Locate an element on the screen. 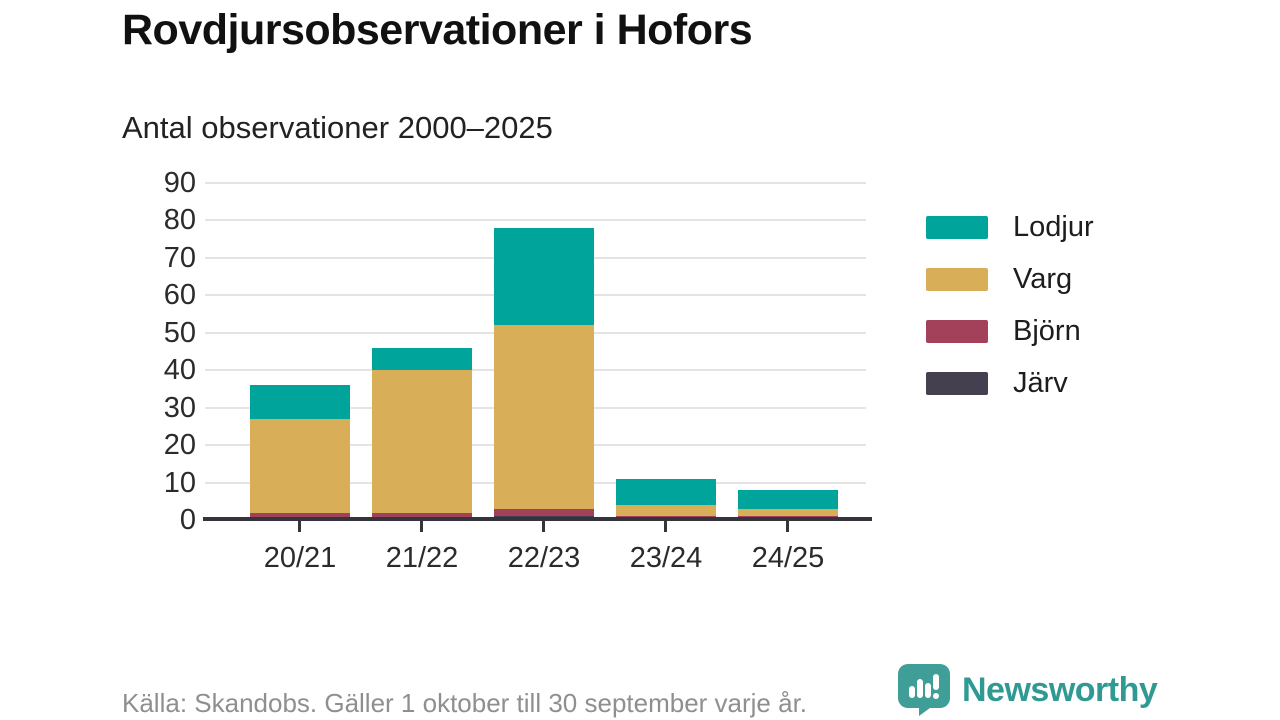 The image size is (1280, 720). legend-label: Varg is located at coordinates (1043, 279).